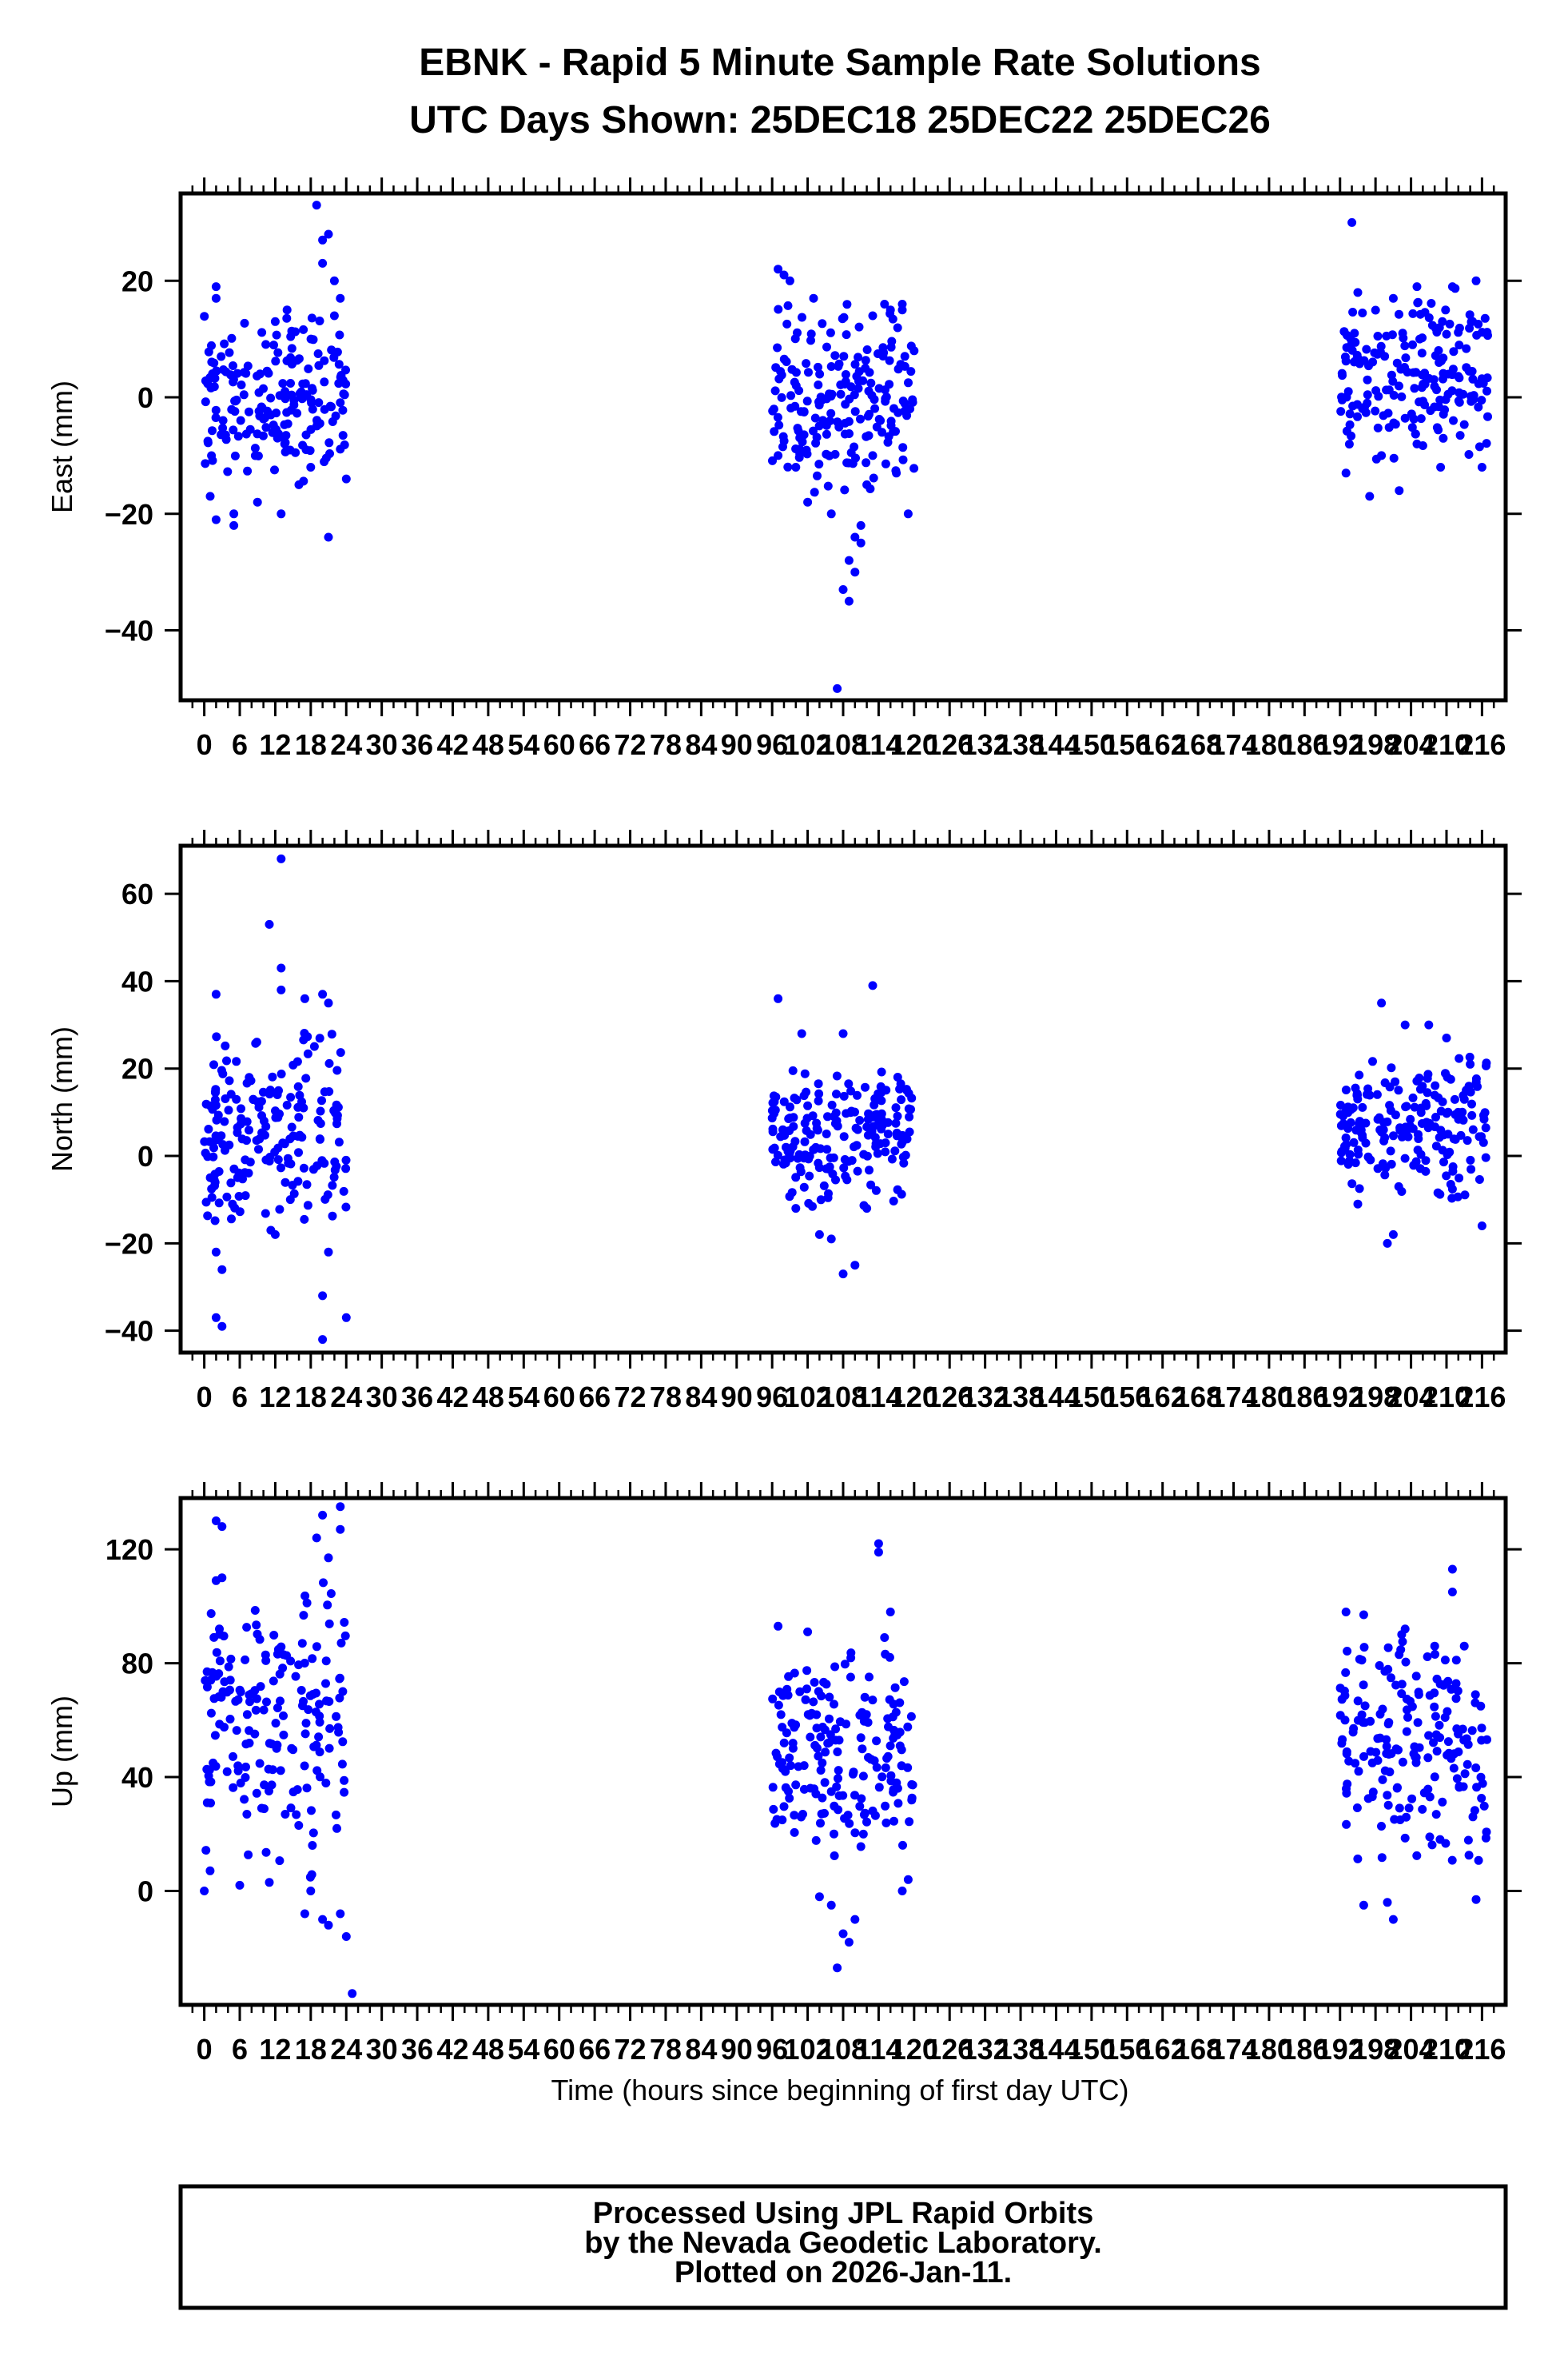 This screenshot has width=1568, height=2363. What do you see at coordinates (1269, 2049) in the screenshot?
I see `x-tick-label: 180` at bounding box center [1269, 2049].